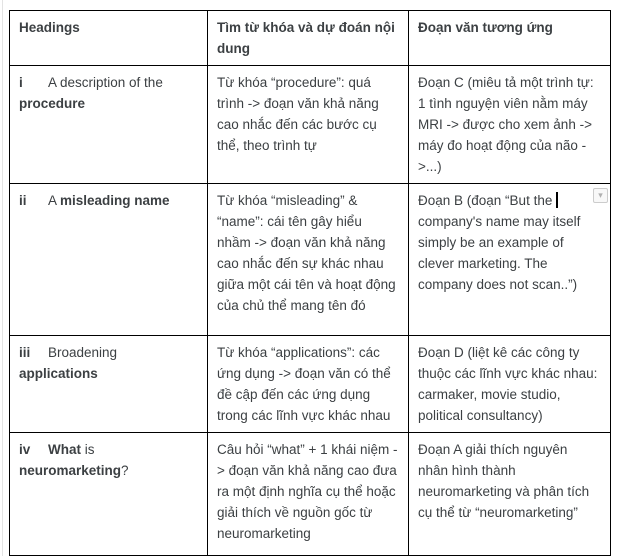 The width and height of the screenshot is (621, 556). I want to click on scroll-marker-icon: ▾, so click(600, 195).